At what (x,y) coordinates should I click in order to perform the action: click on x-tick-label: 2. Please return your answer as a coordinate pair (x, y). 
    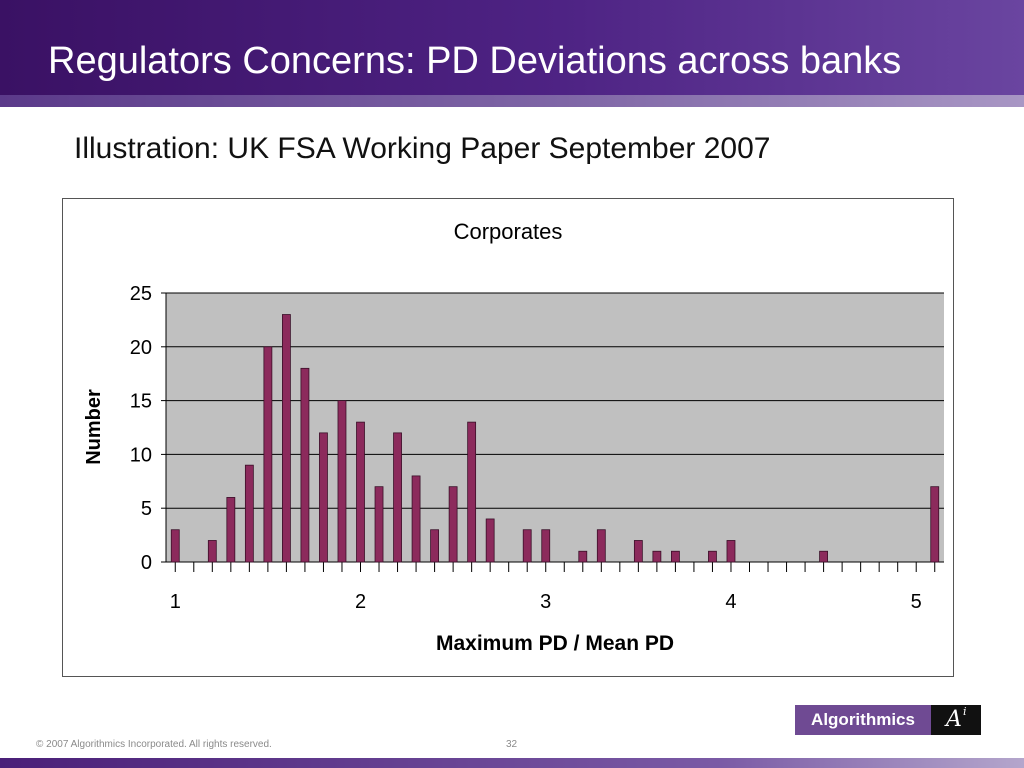
    Looking at the image, I should click on (360, 602).